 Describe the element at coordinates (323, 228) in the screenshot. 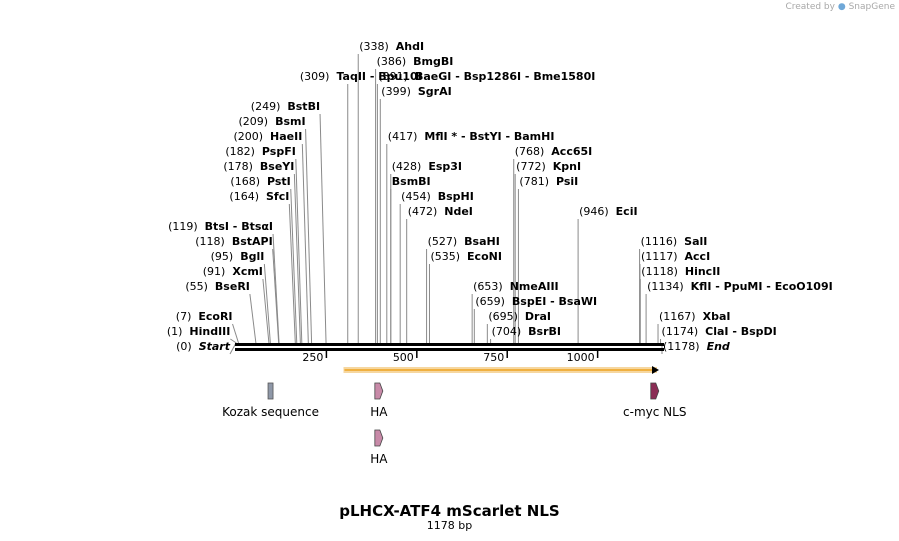

I see `site-line-bstbi` at that location.